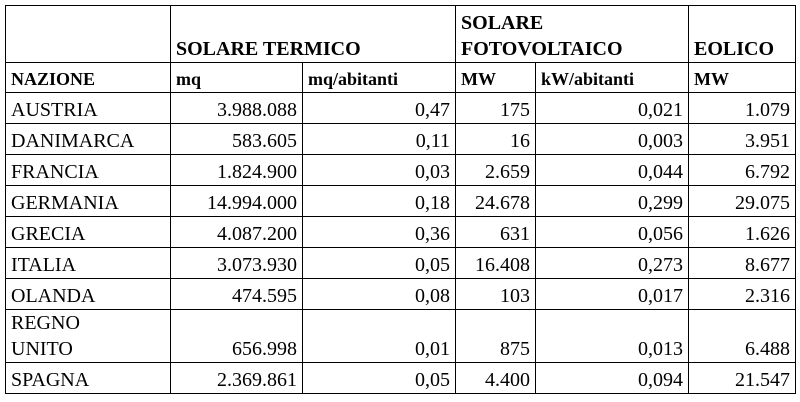 This screenshot has width=800, height=402. I want to click on value-cell: 0,273, so click(612, 263).